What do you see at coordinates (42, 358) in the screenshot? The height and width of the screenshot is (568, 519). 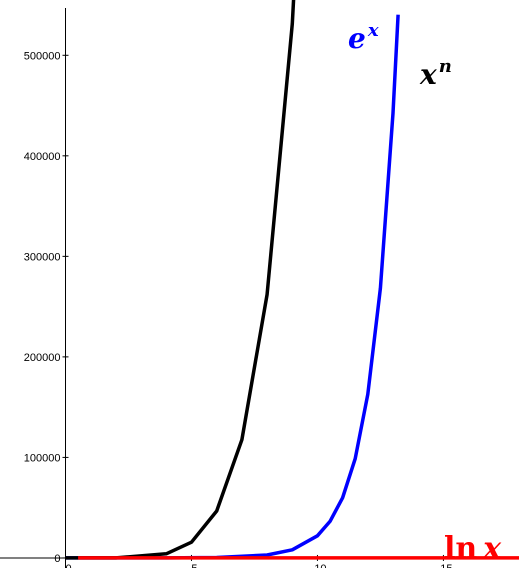 I see `y-tick-label: 200000` at bounding box center [42, 358].